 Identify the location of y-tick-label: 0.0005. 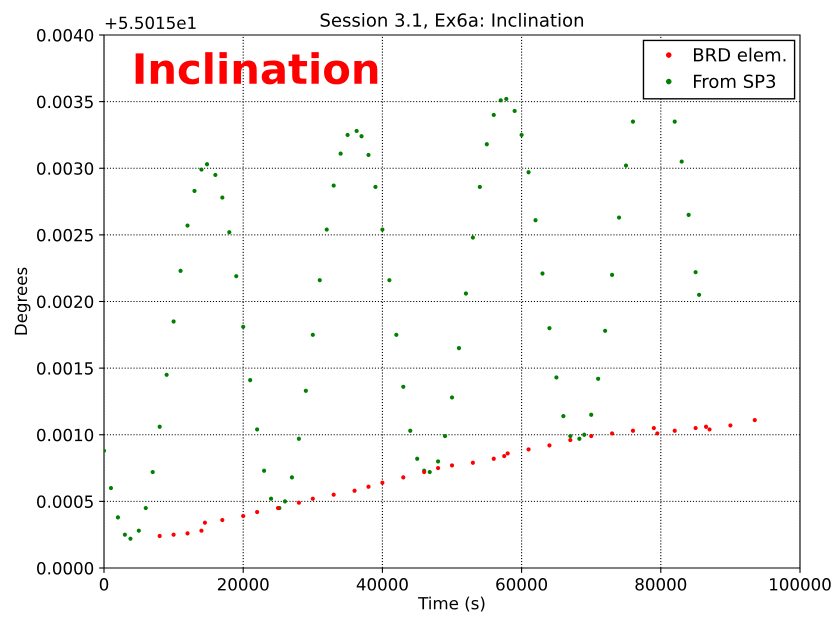
(65, 501).